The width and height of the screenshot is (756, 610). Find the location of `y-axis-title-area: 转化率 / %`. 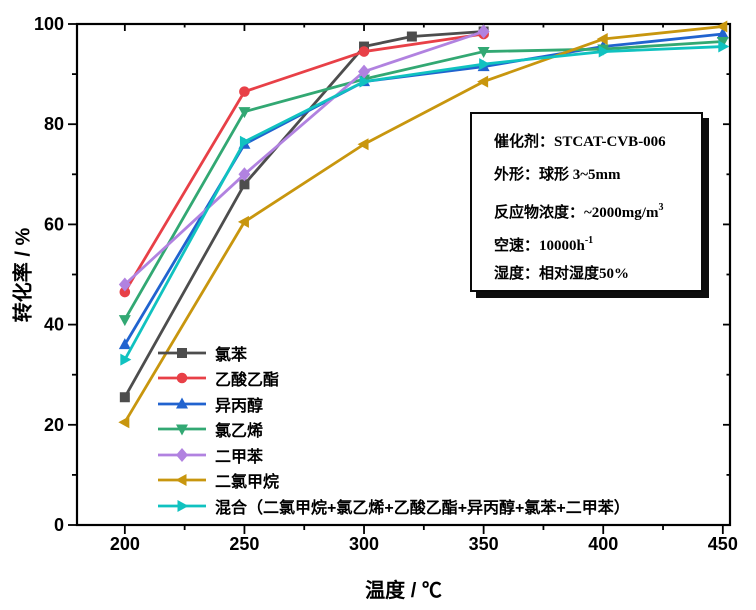

y-axis-title-area: 转化率 / % is located at coordinates (21, 274).